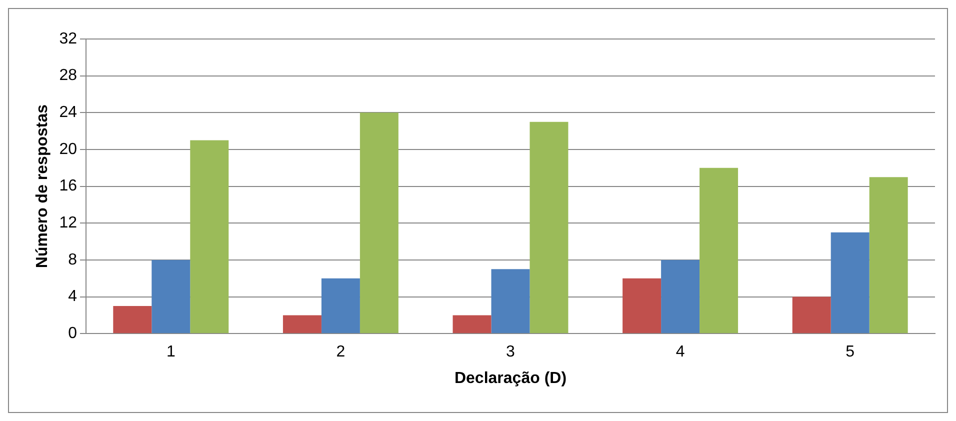 This screenshot has height=421, width=956. I want to click on y-axis-title: Número de respostas, so click(43, 186).